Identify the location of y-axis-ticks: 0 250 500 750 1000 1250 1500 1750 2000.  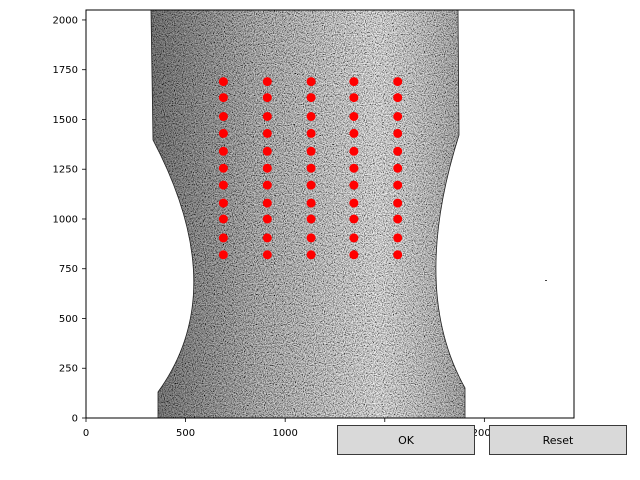
(69, 220).